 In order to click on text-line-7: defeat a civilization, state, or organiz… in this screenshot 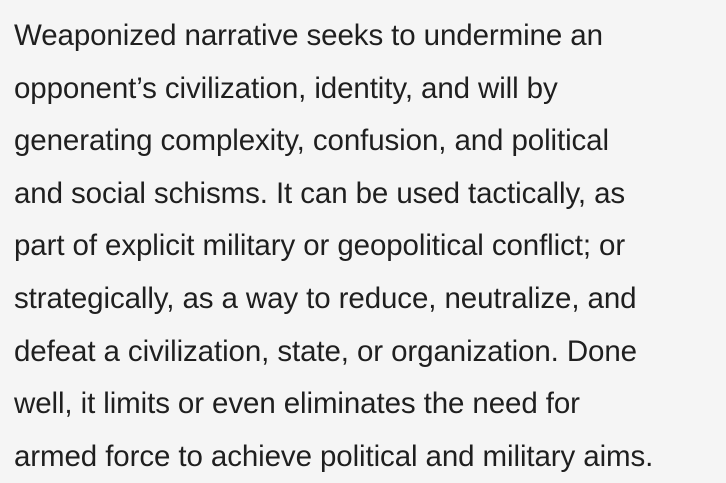, I will do `click(325, 351)`.